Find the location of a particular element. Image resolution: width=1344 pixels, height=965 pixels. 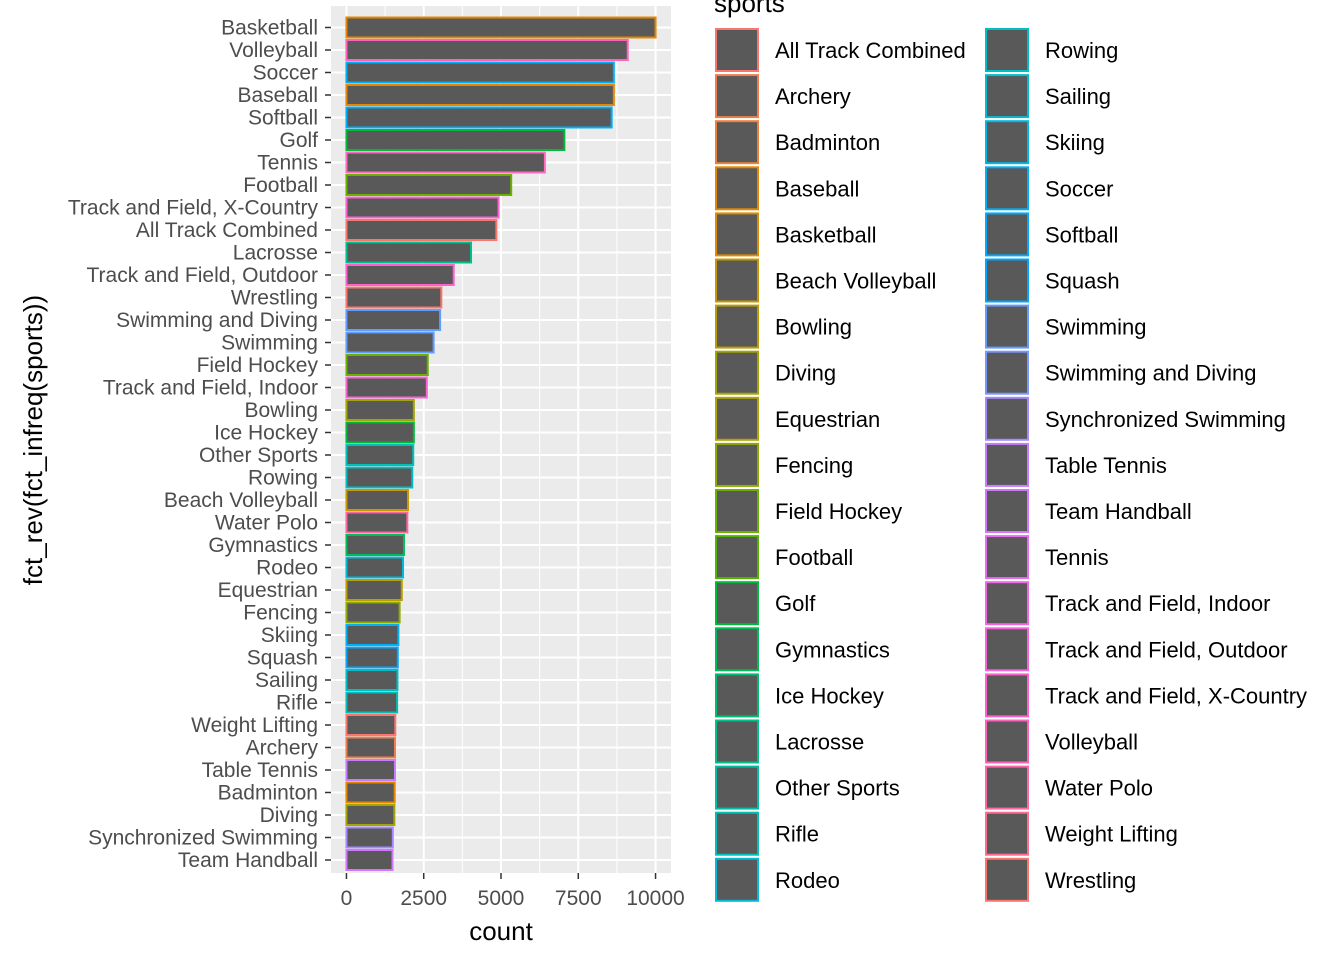

legend-label: Rowing is located at coordinates (1081, 50).